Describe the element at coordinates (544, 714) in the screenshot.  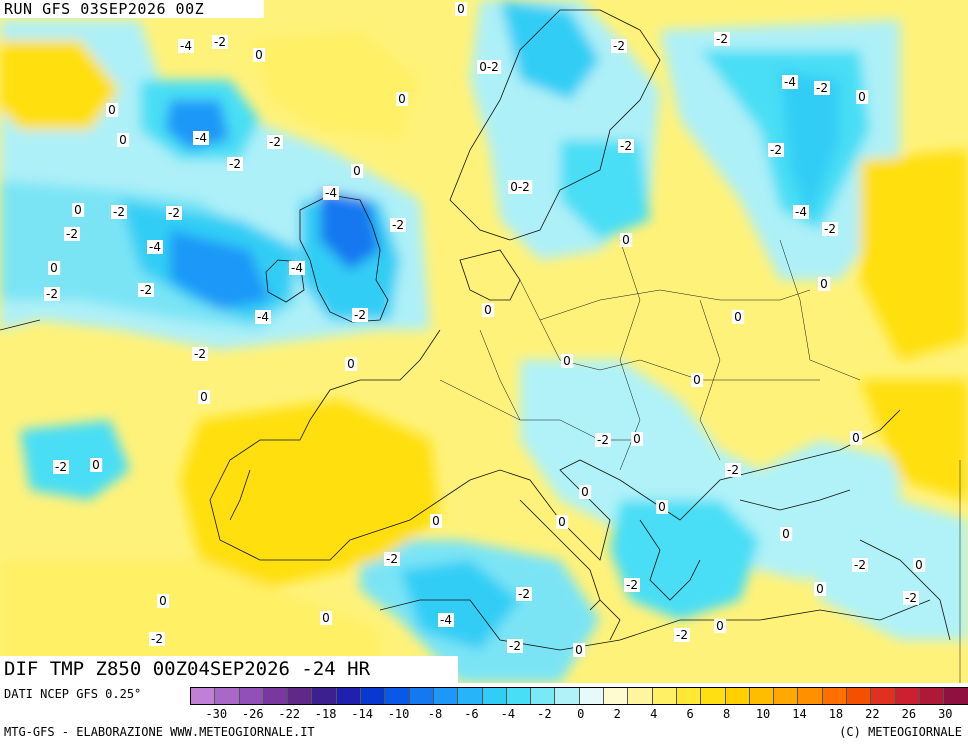
I see `colorbar-tick-label: -2` at that location.